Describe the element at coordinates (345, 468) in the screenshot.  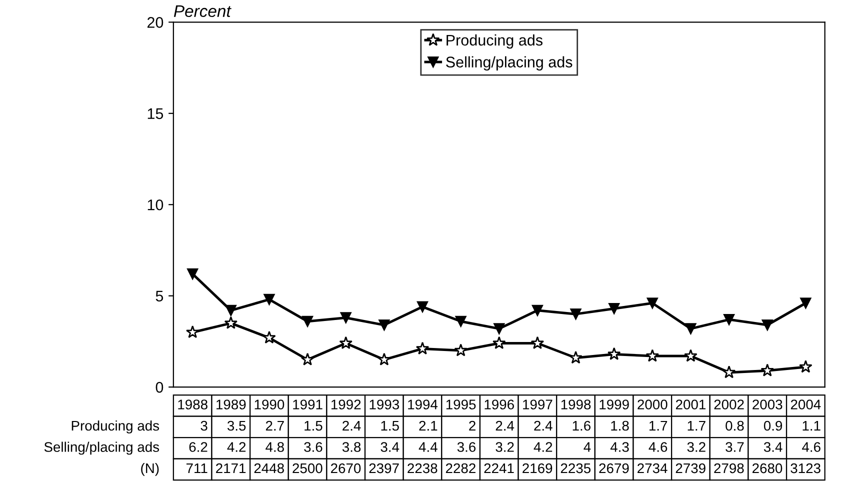
I see `text: 2670` at that location.